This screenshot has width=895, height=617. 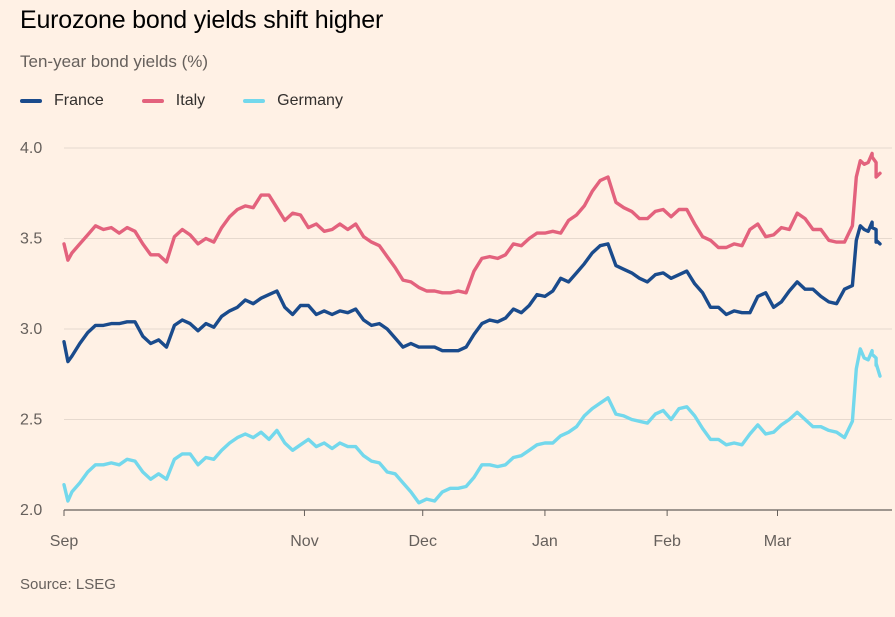 What do you see at coordinates (310, 100) in the screenshot?
I see `legend-label-germany: Germany` at bounding box center [310, 100].